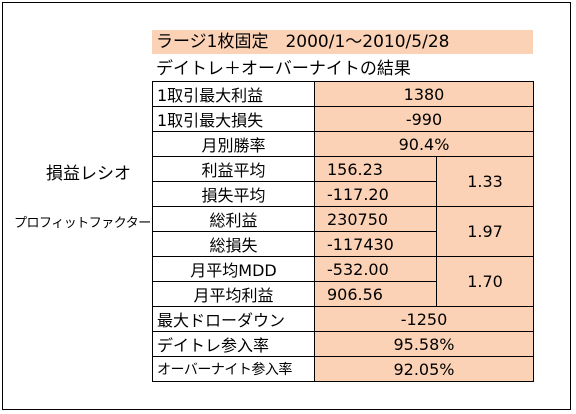 This screenshot has height=414, width=576. I want to click on row-label: 最大ドローダウン, so click(233, 319).